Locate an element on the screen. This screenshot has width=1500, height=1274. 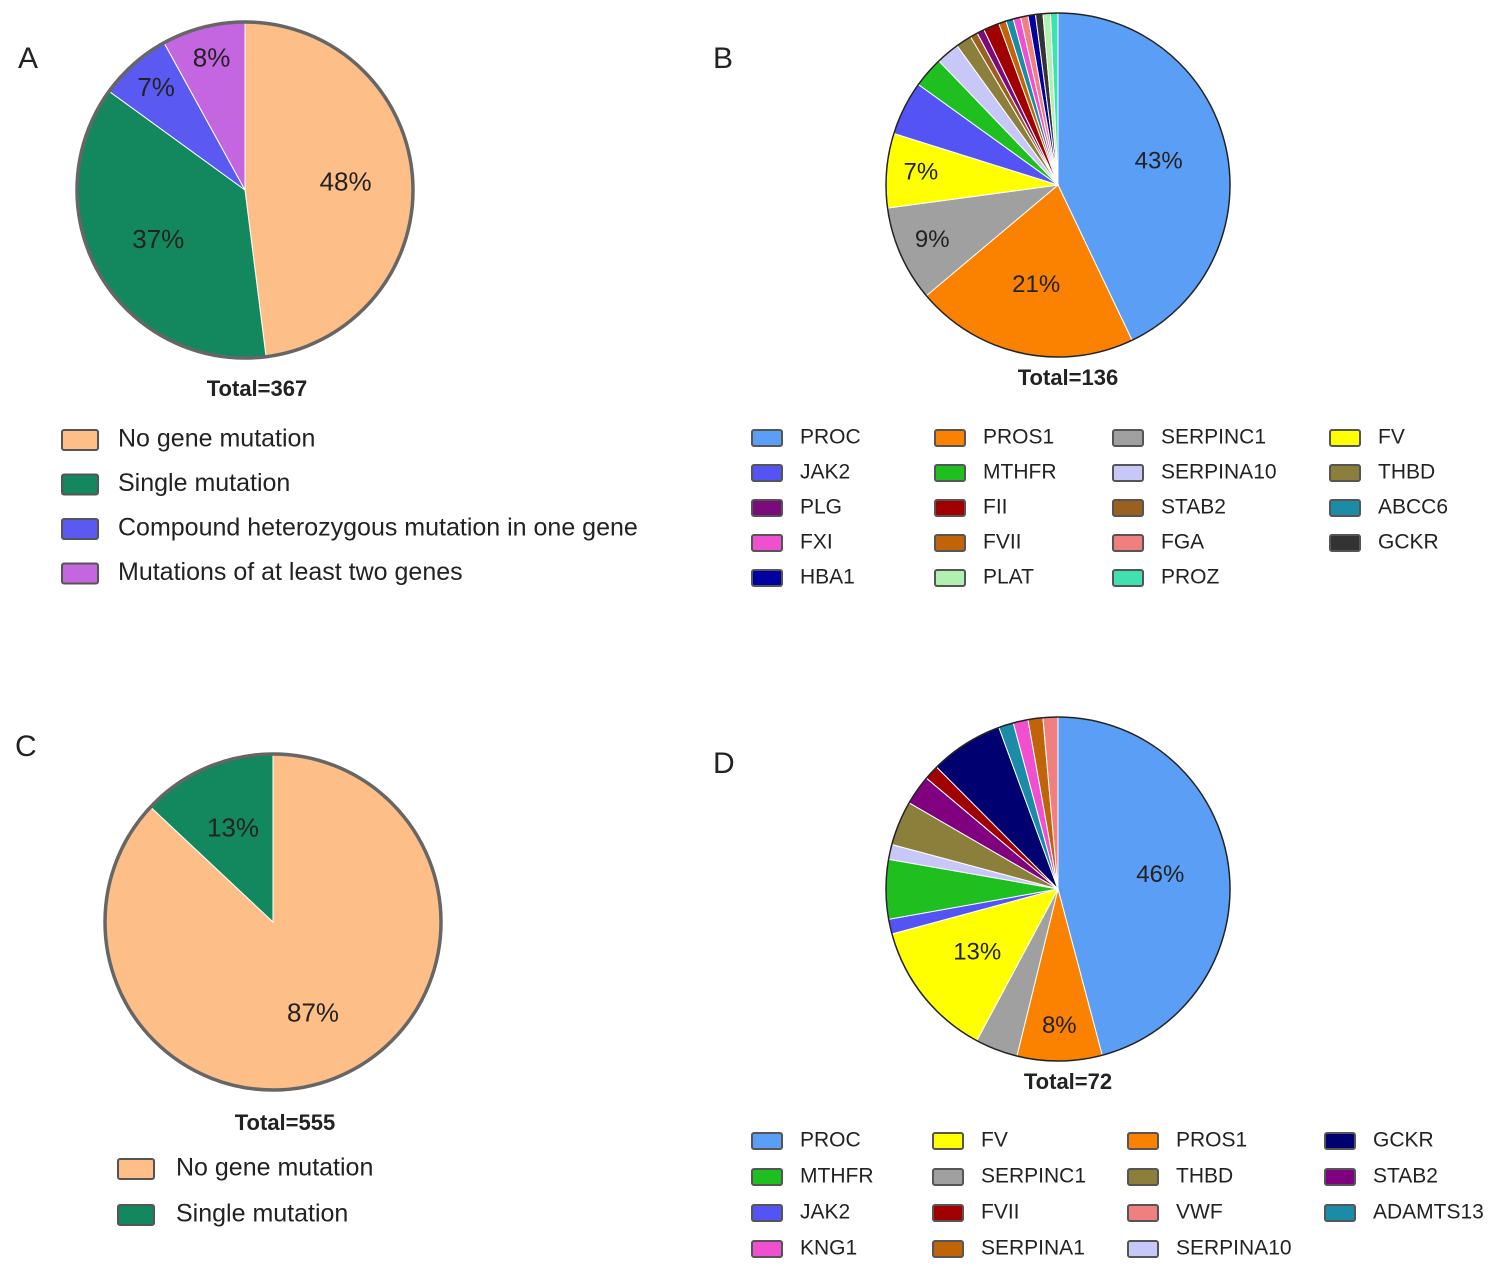
slice-label: 48% is located at coordinates (346, 182).